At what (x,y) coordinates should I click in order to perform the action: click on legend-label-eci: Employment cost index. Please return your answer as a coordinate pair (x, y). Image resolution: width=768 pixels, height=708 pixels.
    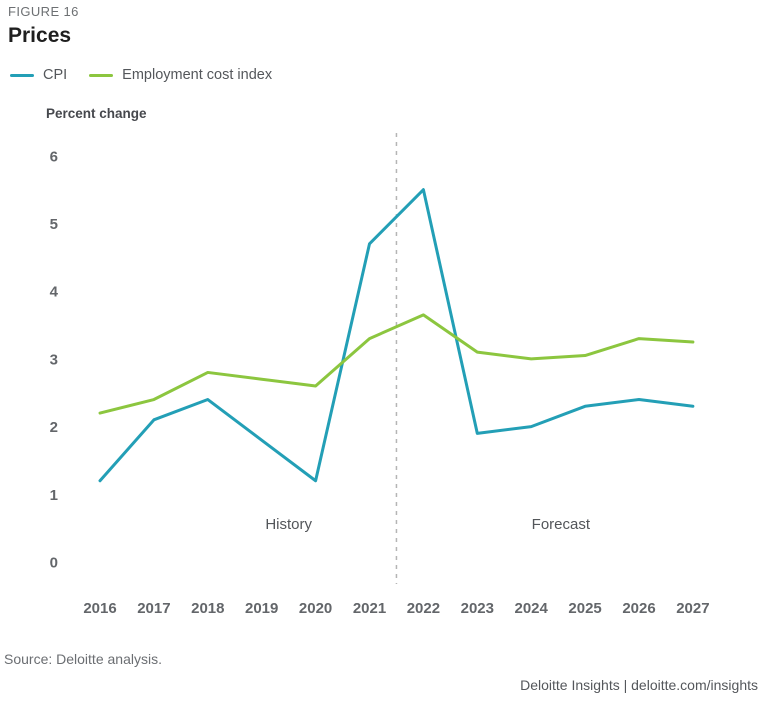
    Looking at the image, I should click on (197, 75).